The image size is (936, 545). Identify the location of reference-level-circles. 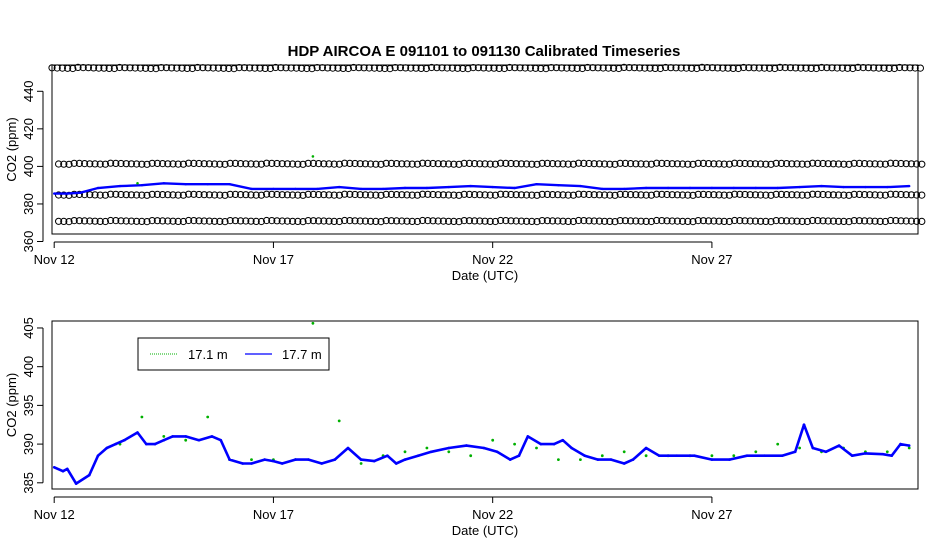
(490, 194).